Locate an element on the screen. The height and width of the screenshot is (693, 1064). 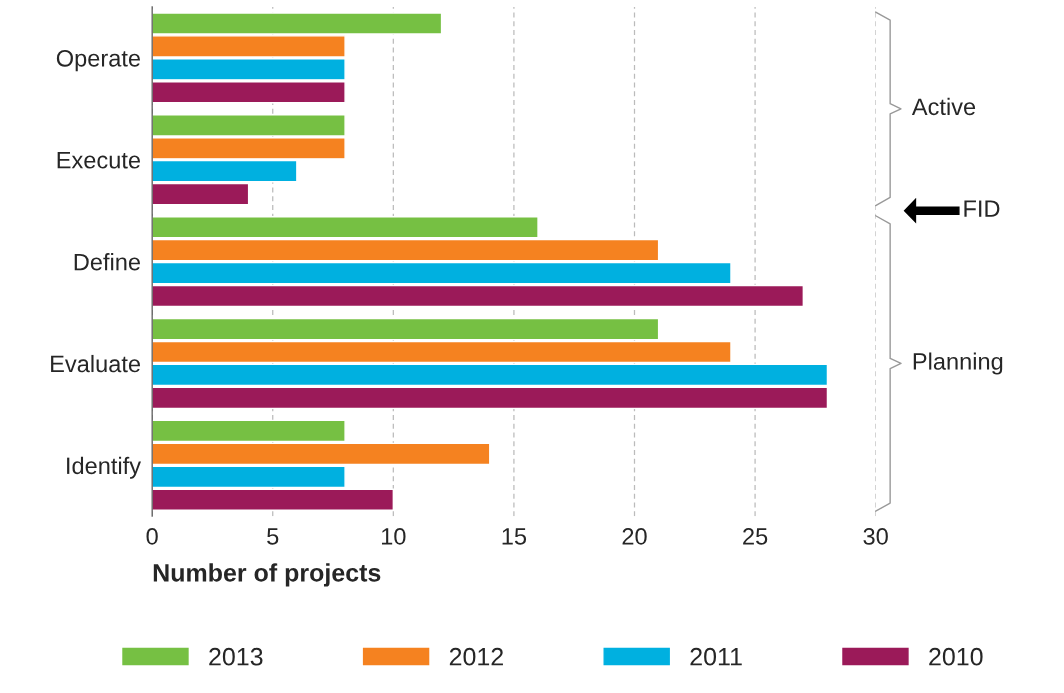
x-tick-label: 5 is located at coordinates (273, 536).